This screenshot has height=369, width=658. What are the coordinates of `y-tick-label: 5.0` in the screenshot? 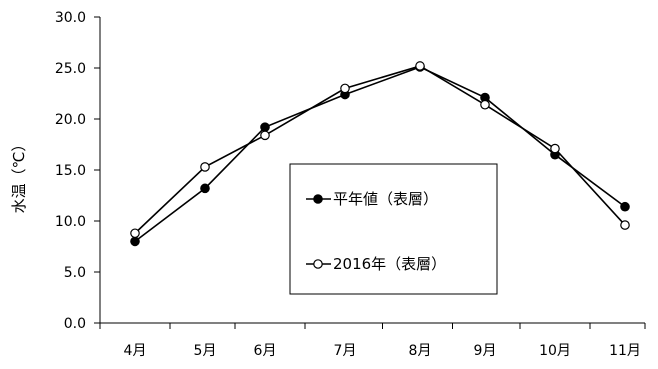 It's located at (75, 273).